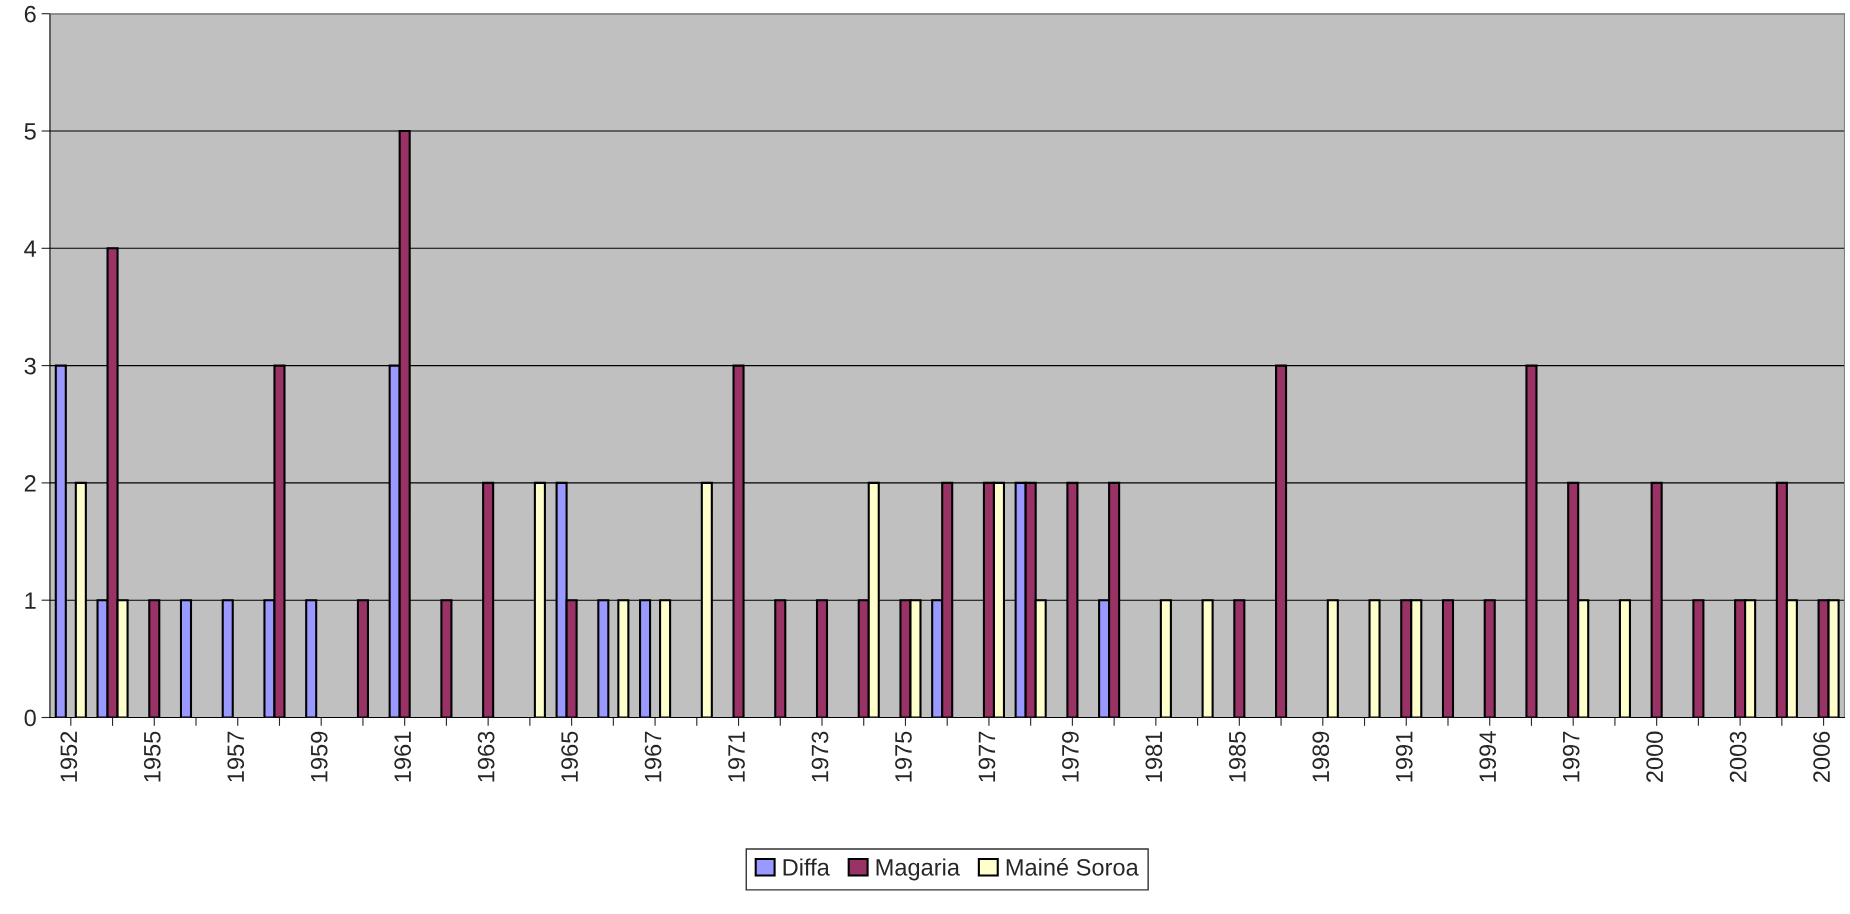 Image resolution: width=1850 pixels, height=914 pixels. What do you see at coordinates (806, 867) in the screenshot?
I see `legend-label: Diffa` at bounding box center [806, 867].